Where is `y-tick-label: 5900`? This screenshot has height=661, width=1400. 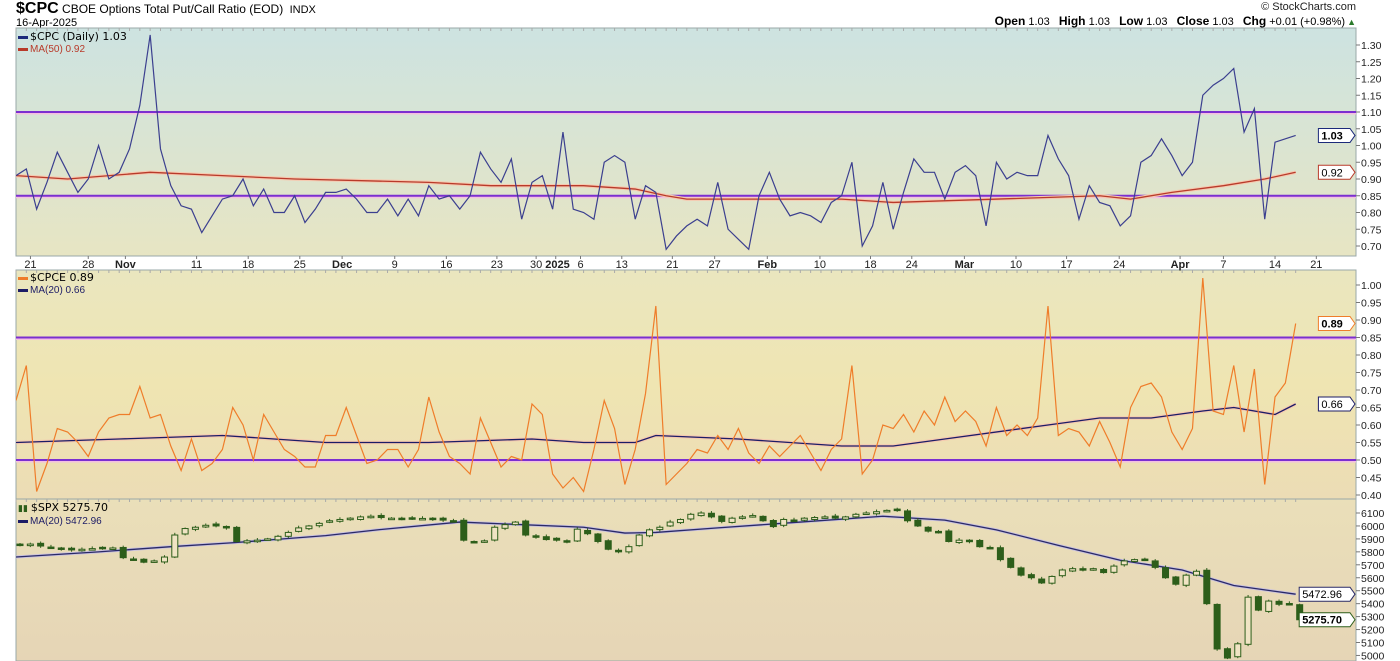
y-tick-label: 5900 is located at coordinates (1373, 540).